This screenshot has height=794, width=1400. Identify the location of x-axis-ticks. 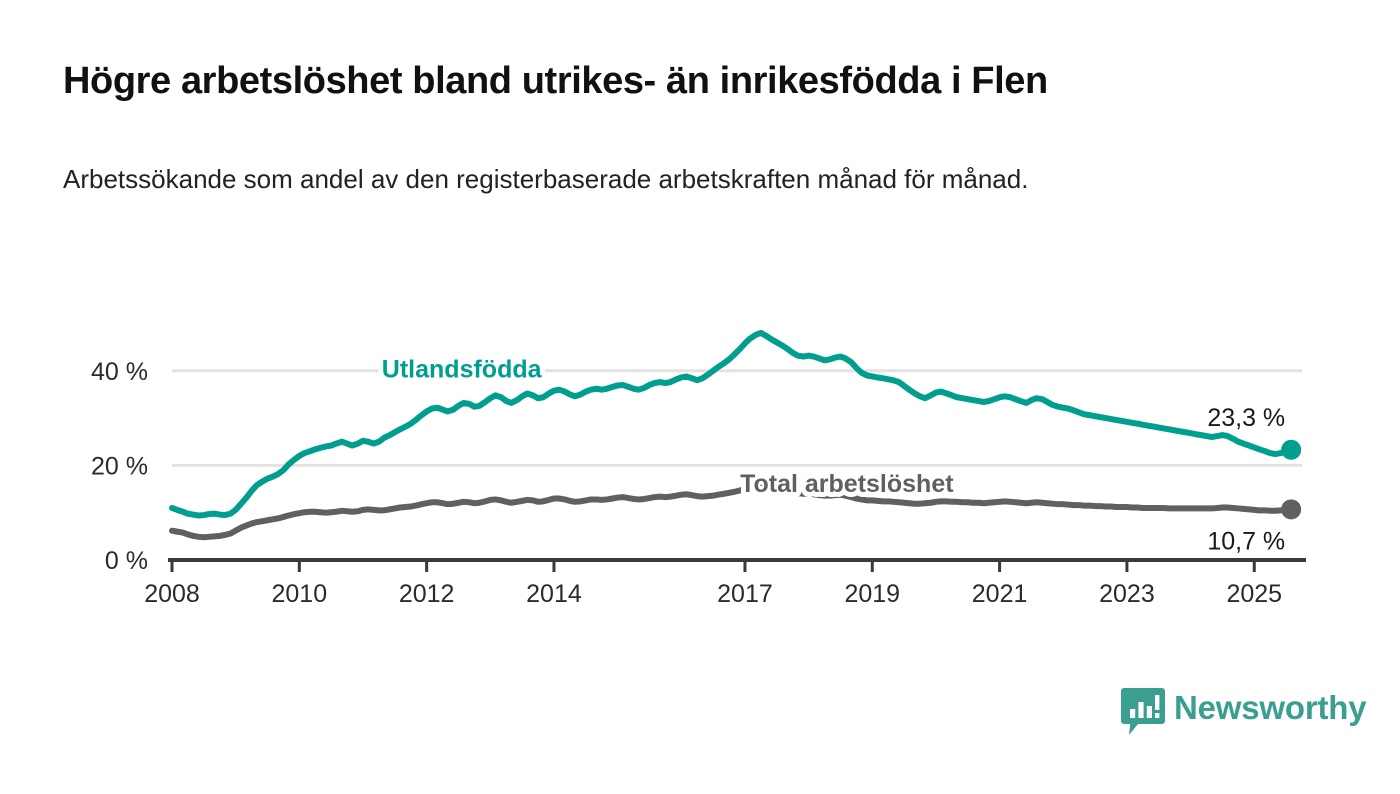
(713, 566).